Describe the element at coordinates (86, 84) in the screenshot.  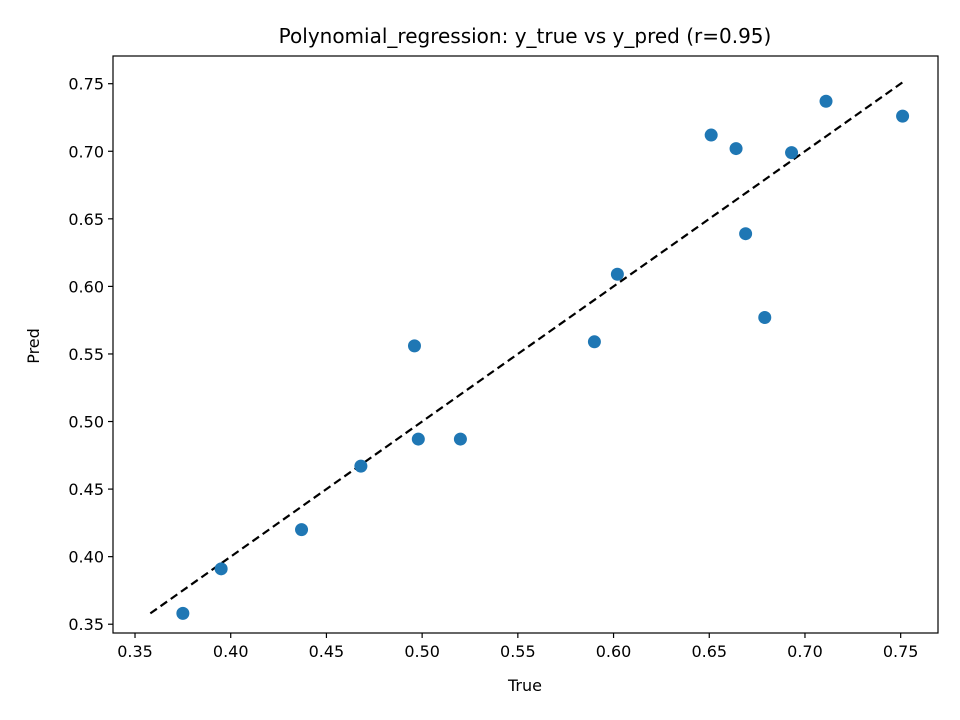
I see `y-tick-label: 0.75` at that location.